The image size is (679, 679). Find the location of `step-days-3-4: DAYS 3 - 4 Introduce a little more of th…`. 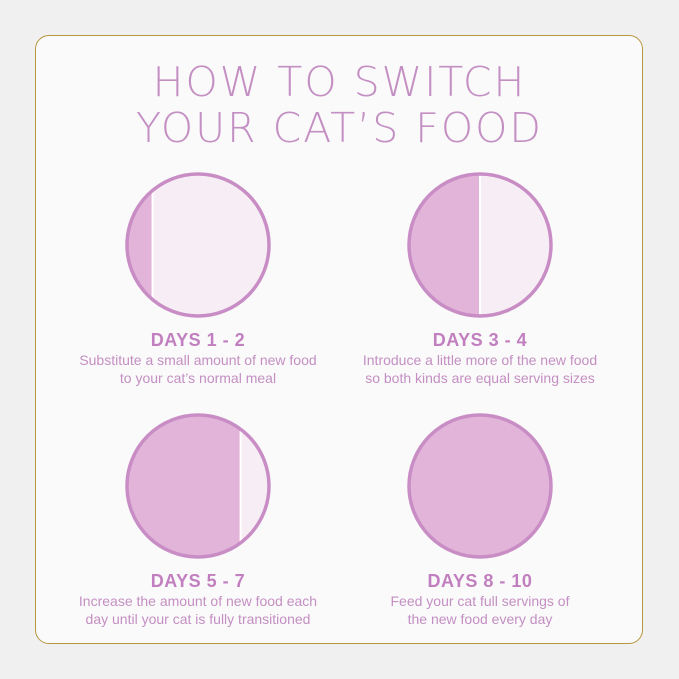

step-days-3-4: DAYS 3 - 4 Introduce a little more of th… is located at coordinates (480, 278).